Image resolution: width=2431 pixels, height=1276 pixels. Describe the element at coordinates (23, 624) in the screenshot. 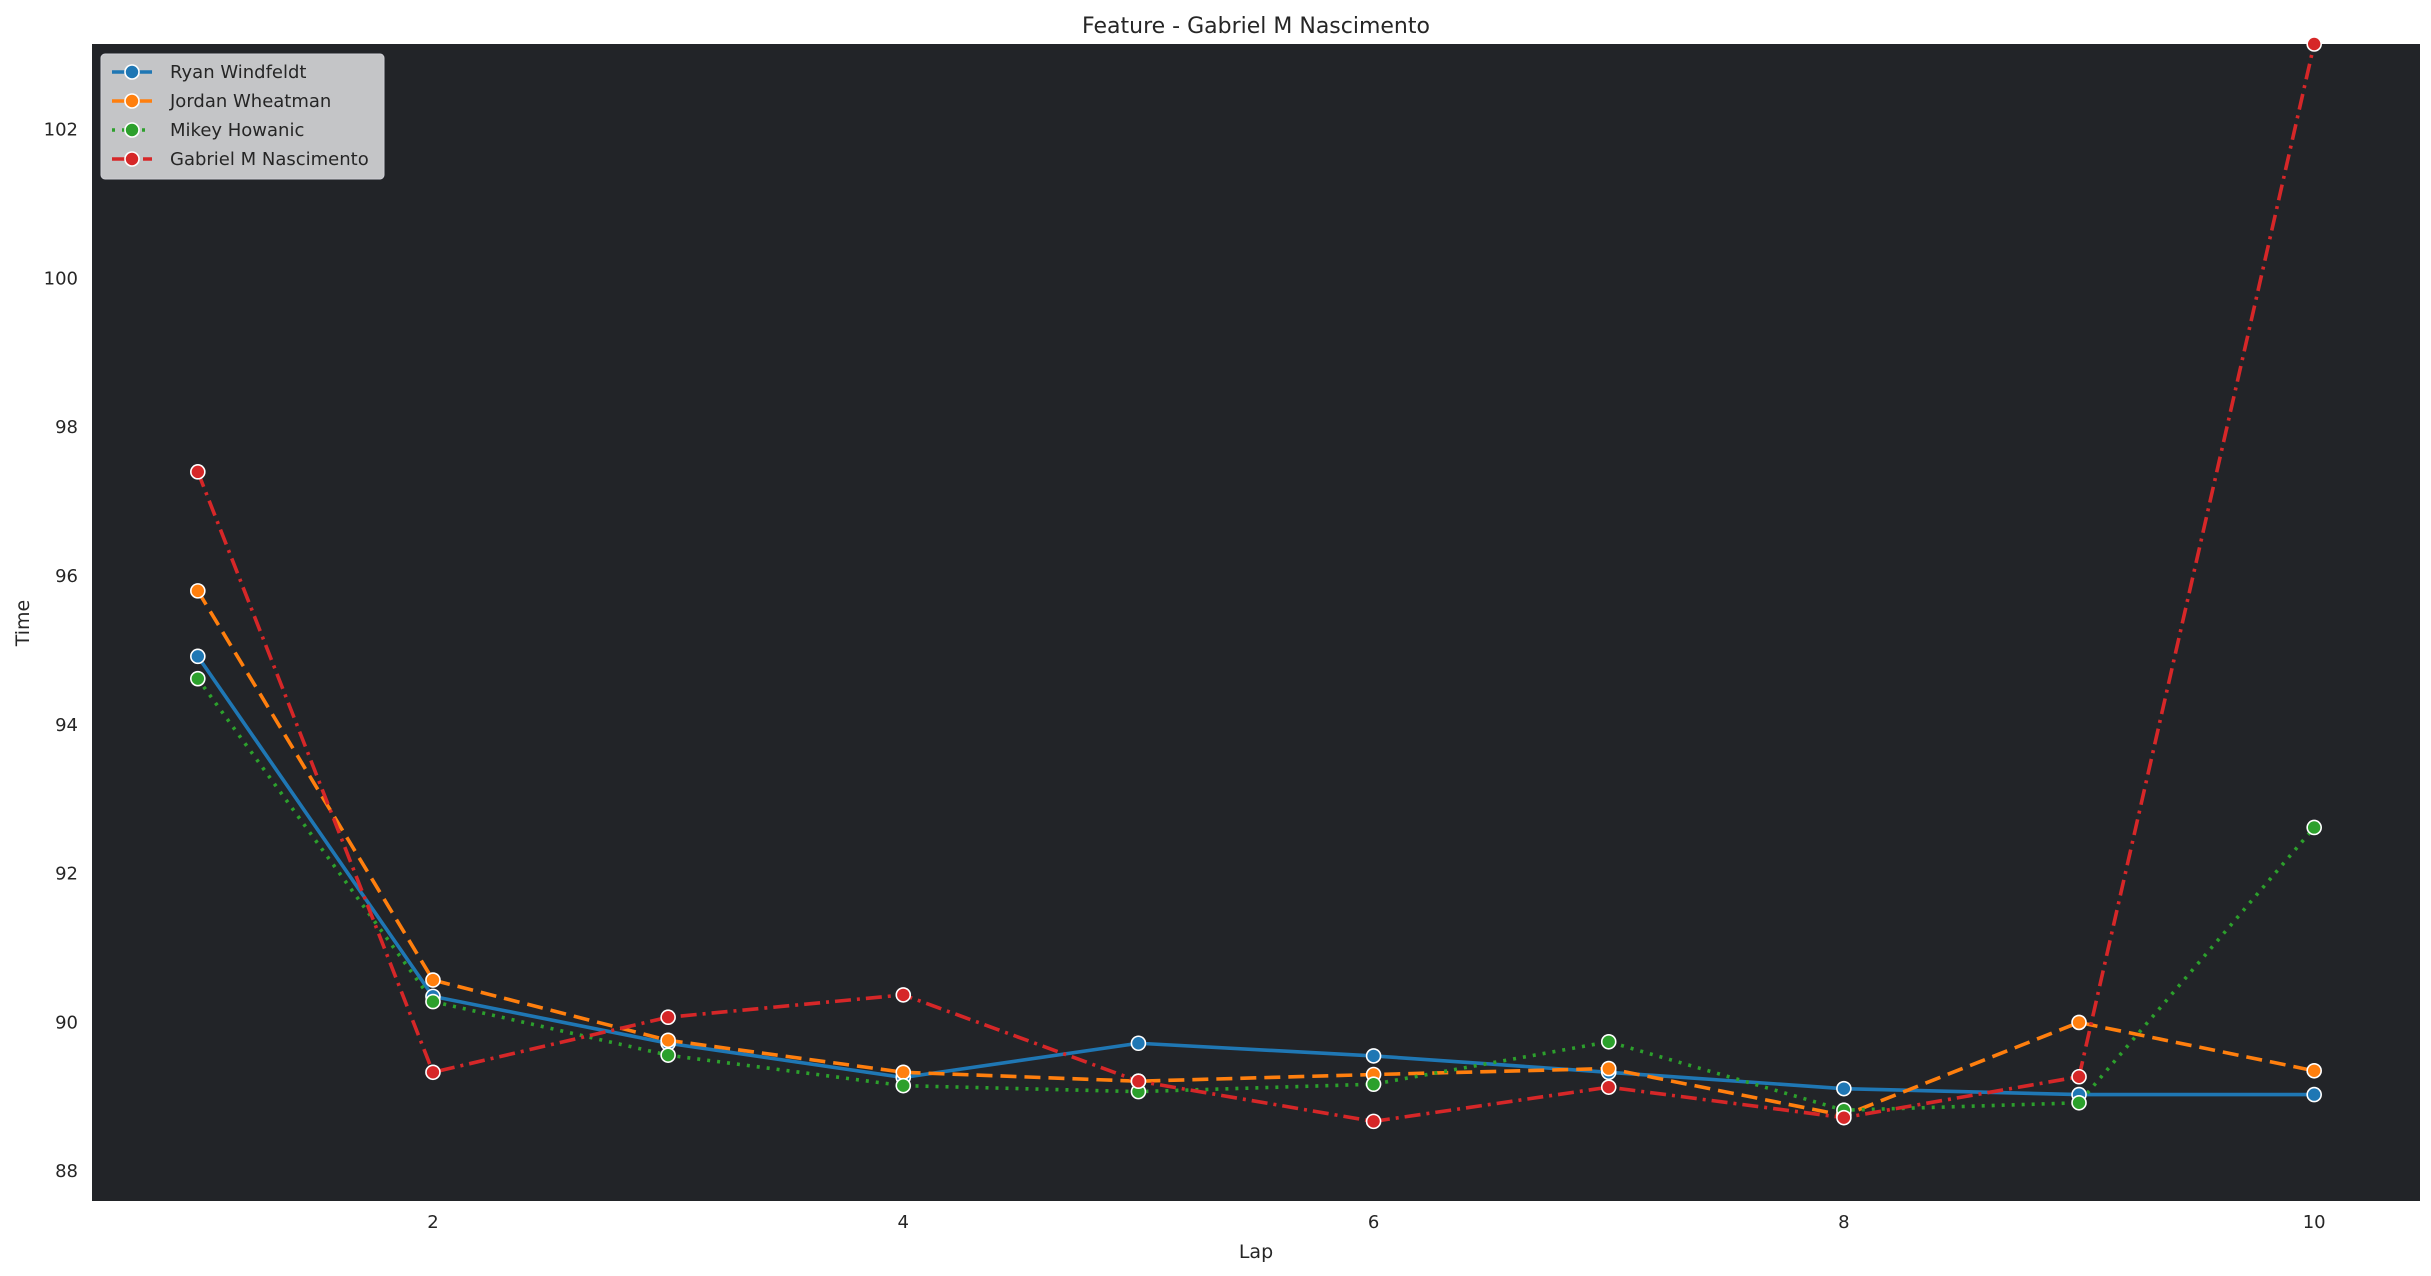

I see `y-axis-label: Time` at that location.